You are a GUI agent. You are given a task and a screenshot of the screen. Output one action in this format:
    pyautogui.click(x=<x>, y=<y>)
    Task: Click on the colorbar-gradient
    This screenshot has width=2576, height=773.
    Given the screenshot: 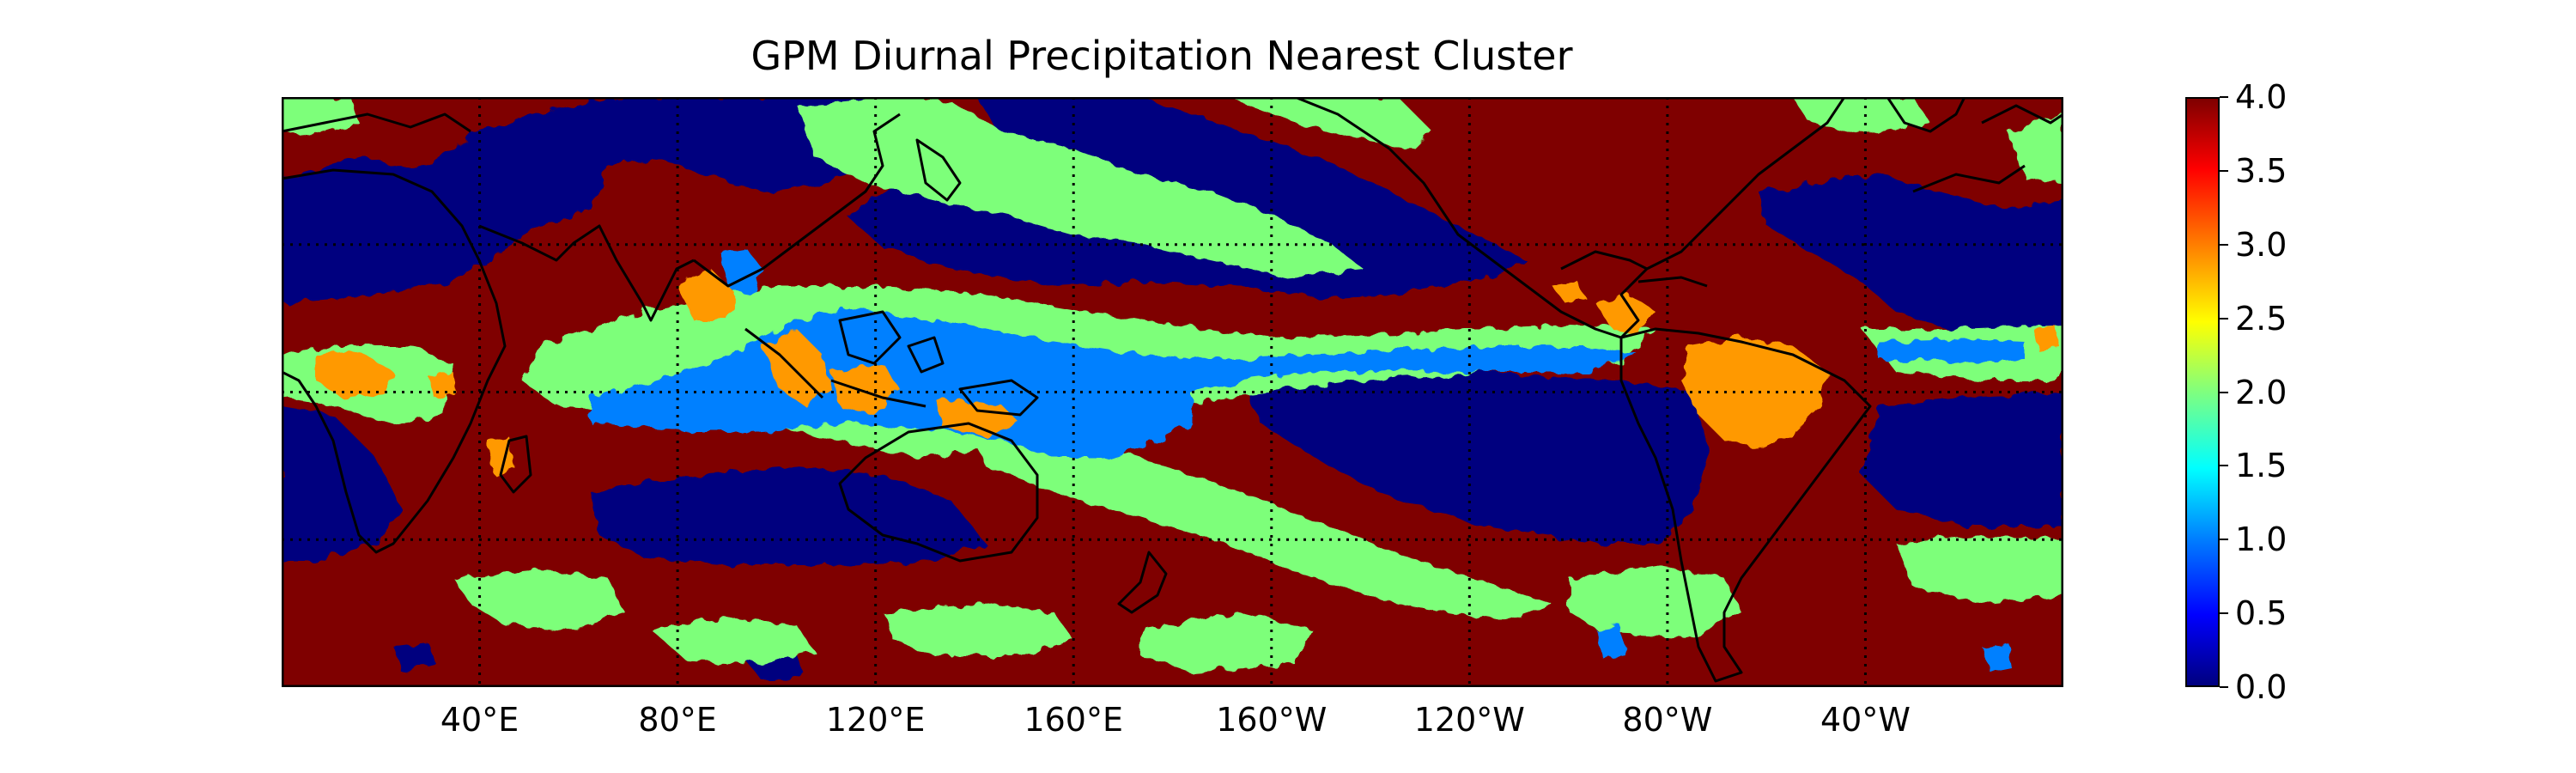 What is the action you would take?
    pyautogui.click(x=2202, y=392)
    